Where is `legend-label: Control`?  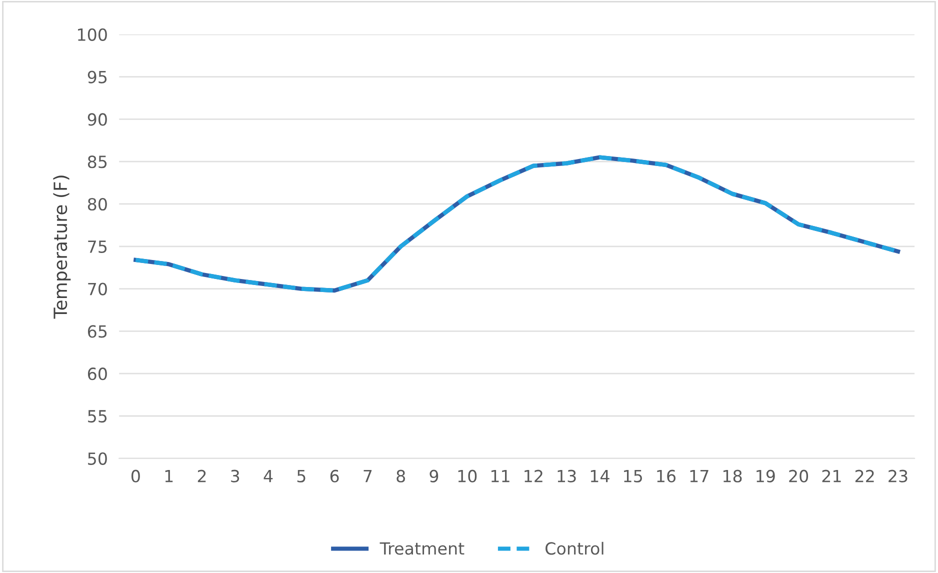
legend-label: Control is located at coordinates (575, 548).